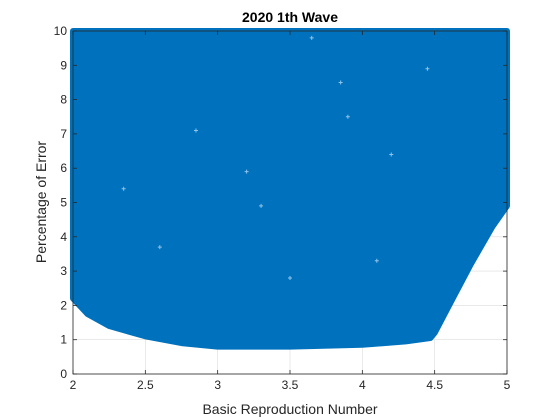  I want to click on y-tick-label: 1, so click(63, 340).